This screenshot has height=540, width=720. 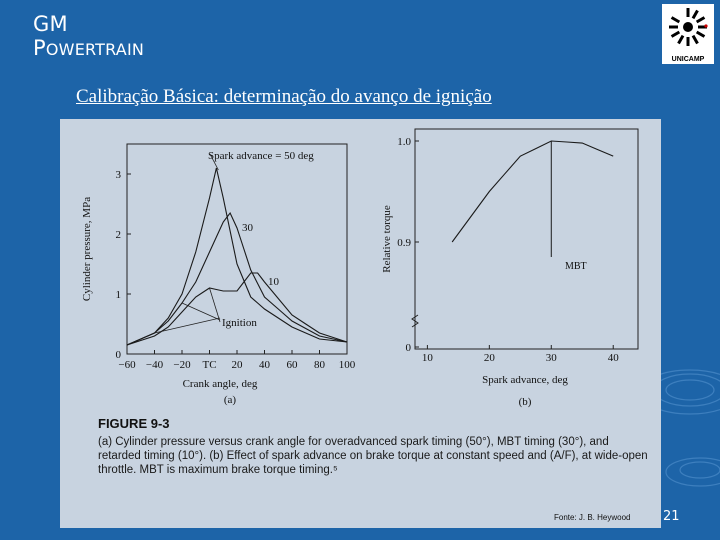 I want to click on panel-a-xtick-label: 40, so click(x=265, y=365).